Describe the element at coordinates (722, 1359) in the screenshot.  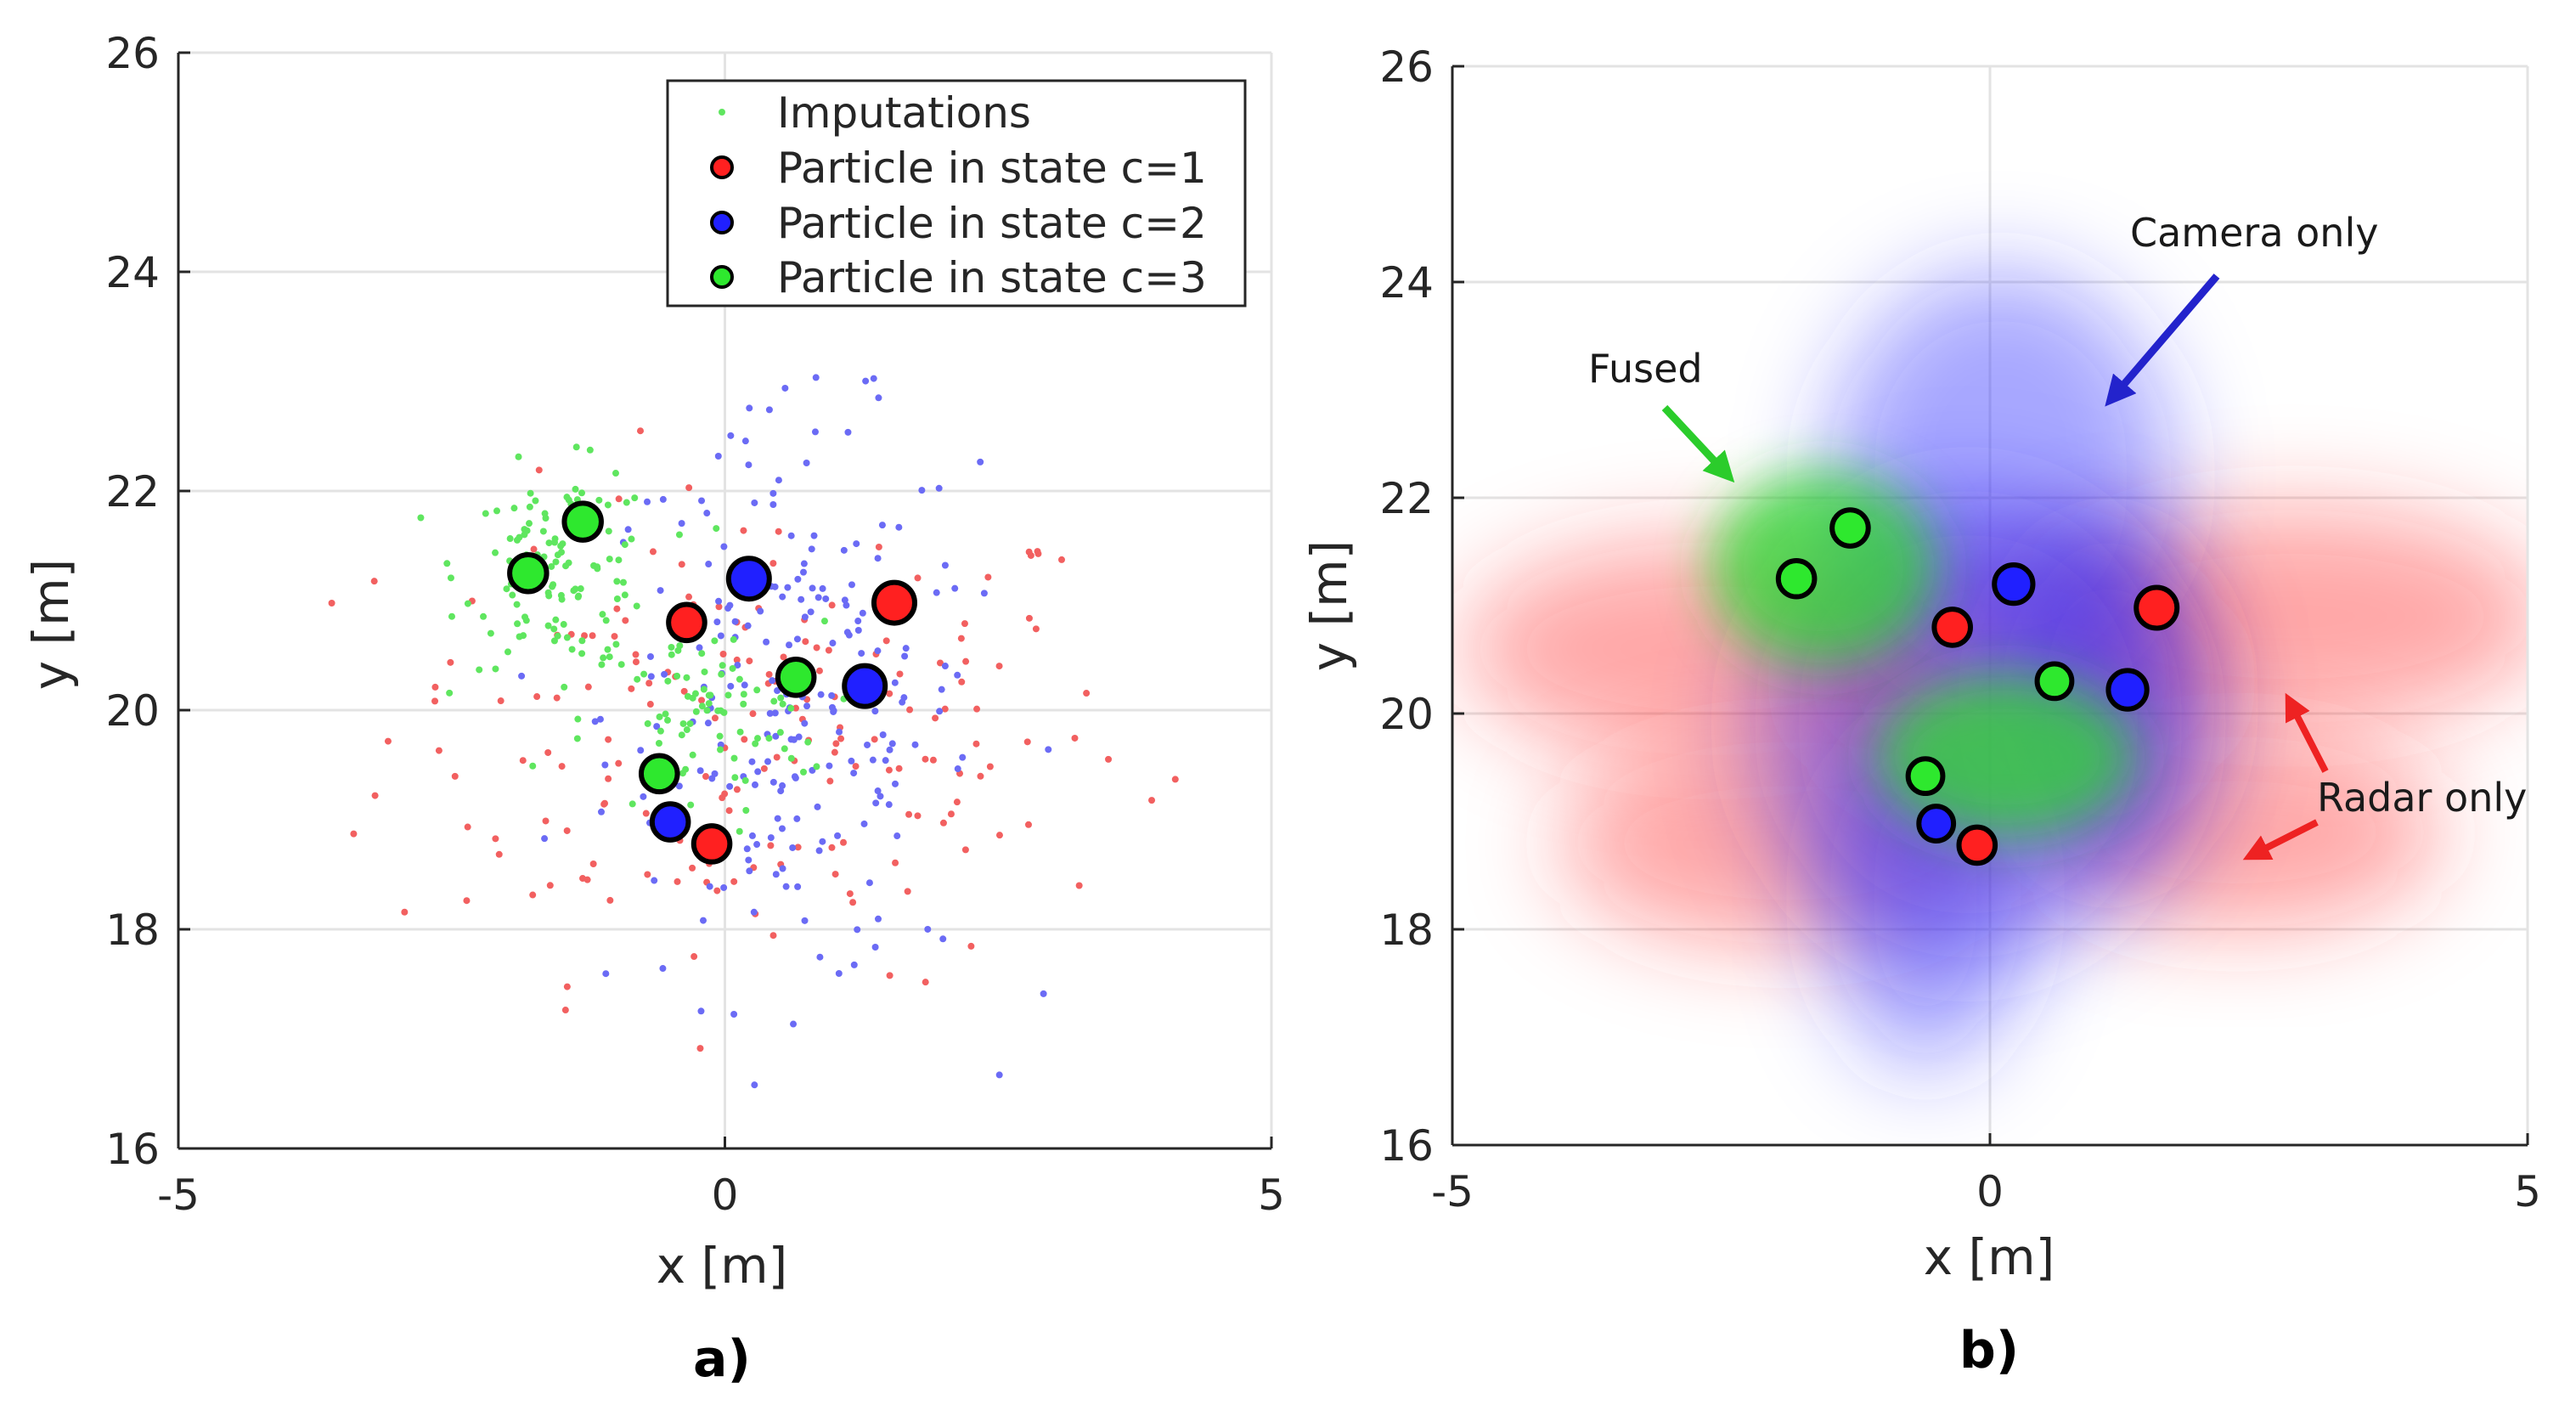
I see `panel-label-a: a)` at that location.